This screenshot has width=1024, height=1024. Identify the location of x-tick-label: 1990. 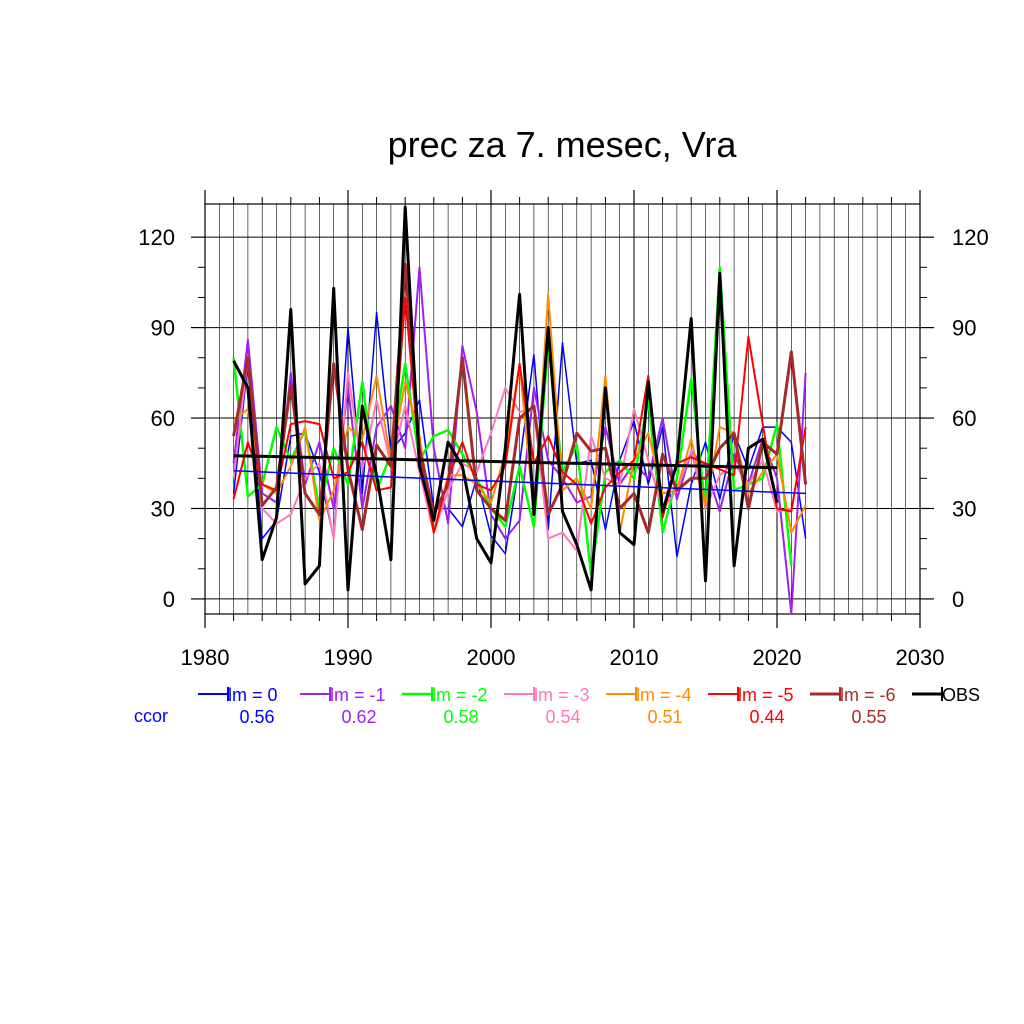
(348, 657).